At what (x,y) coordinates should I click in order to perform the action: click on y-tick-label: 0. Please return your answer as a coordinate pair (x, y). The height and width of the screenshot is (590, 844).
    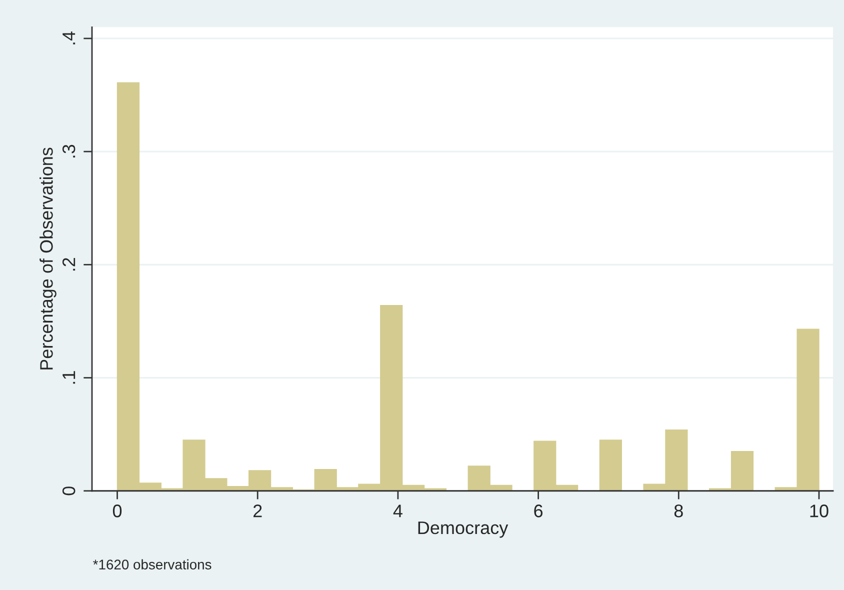
    Looking at the image, I should click on (69, 491).